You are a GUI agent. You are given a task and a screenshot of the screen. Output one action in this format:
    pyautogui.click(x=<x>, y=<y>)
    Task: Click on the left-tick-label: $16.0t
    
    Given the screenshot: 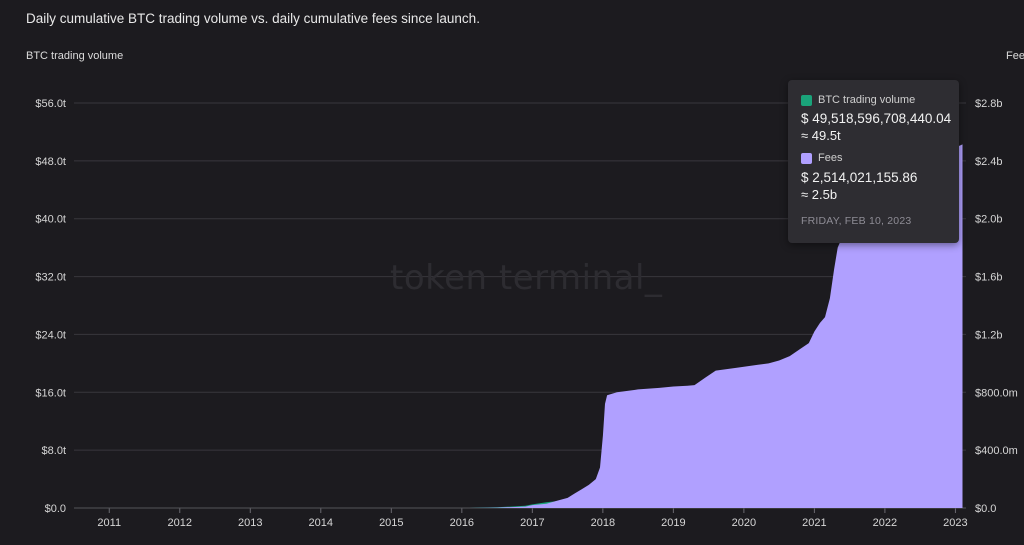 What is the action you would take?
    pyautogui.click(x=50, y=393)
    